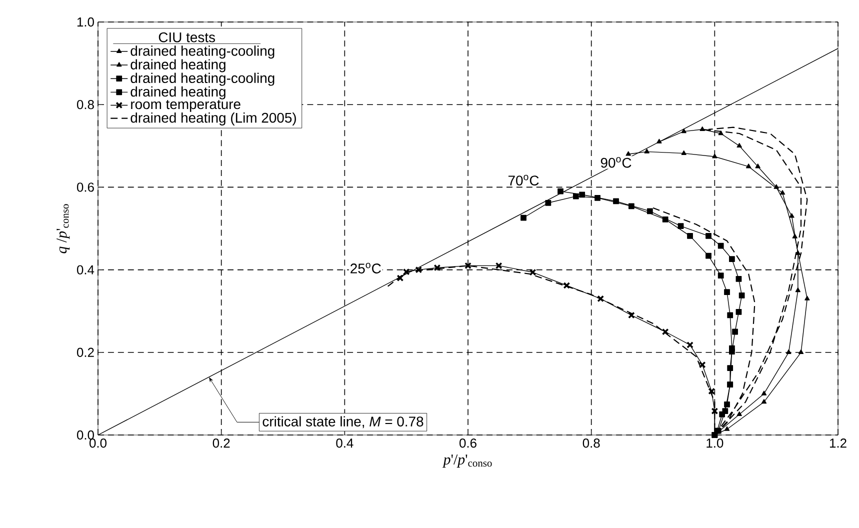 The width and height of the screenshot is (859, 528). What do you see at coordinates (187, 37) in the screenshot?
I see `legend-title: CIU tests` at bounding box center [187, 37].